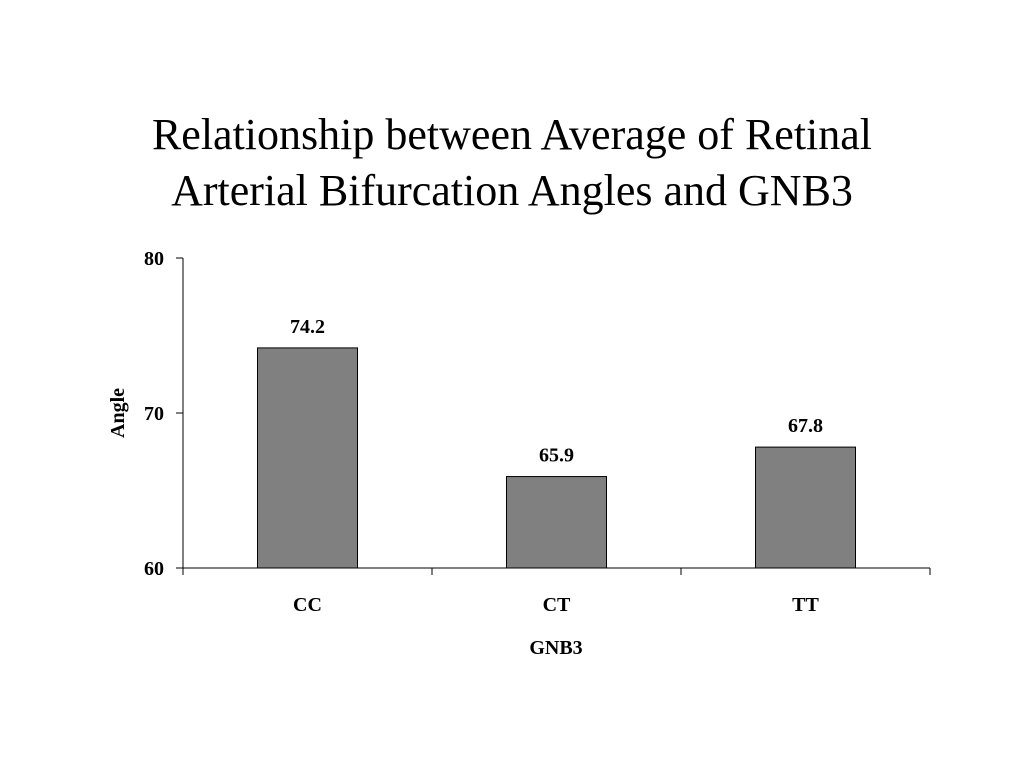 Image resolution: width=1024 pixels, height=768 pixels. What do you see at coordinates (555, 648) in the screenshot?
I see `x-axis-label: GNB3` at bounding box center [555, 648].